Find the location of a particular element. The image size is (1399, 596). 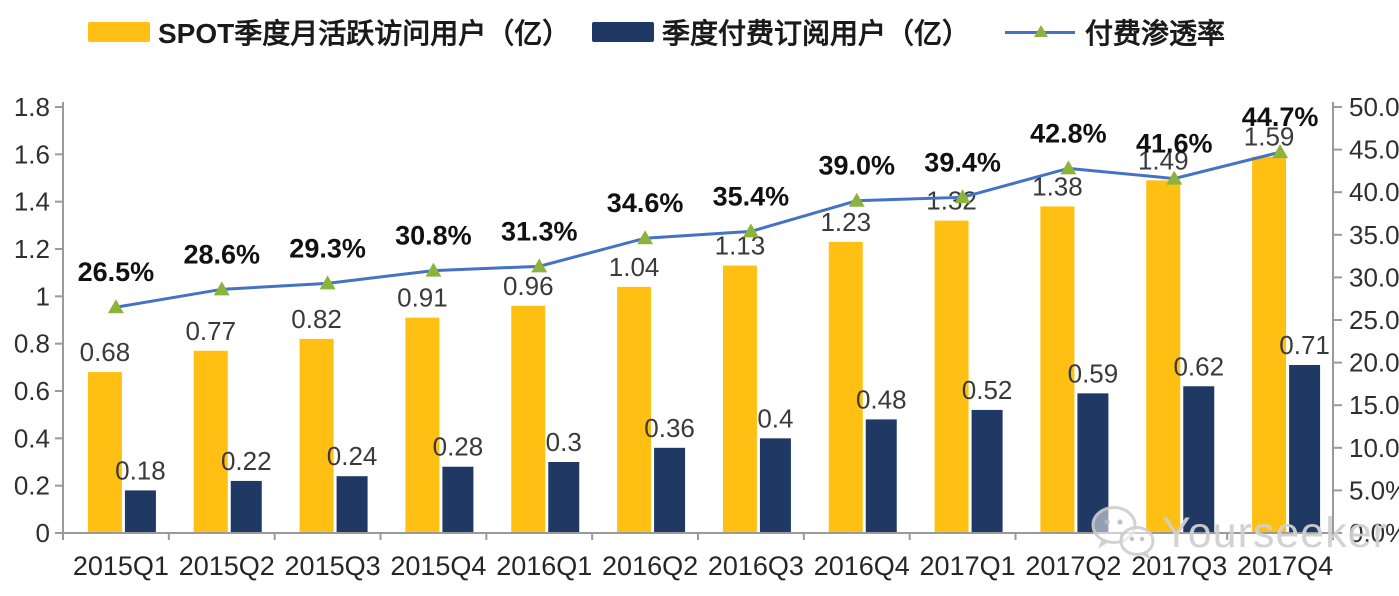

mau-bar-label: 1.13 is located at coordinates (740, 246).